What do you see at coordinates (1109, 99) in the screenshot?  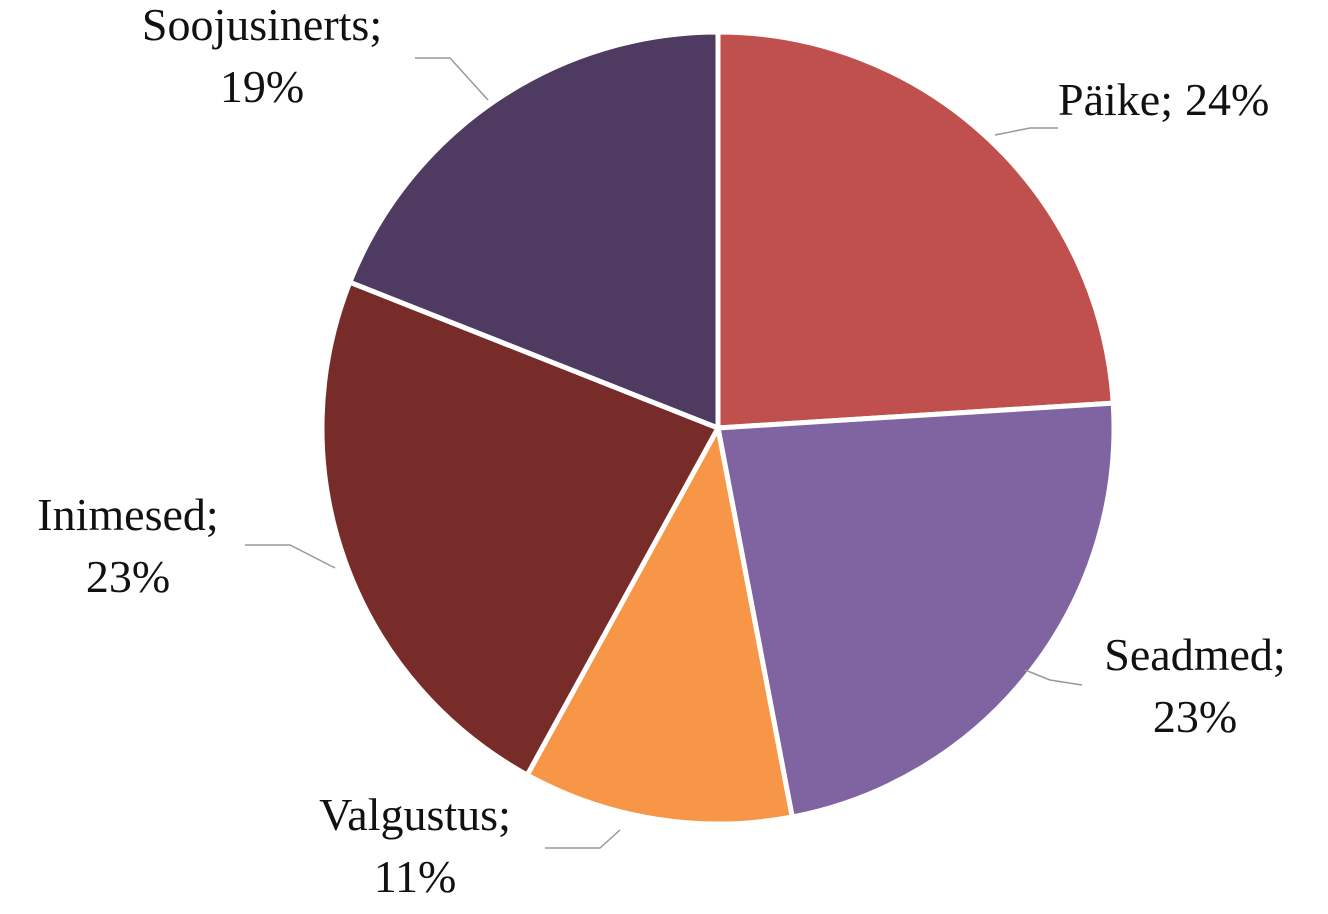 I see `category-name: Päike` at bounding box center [1109, 99].